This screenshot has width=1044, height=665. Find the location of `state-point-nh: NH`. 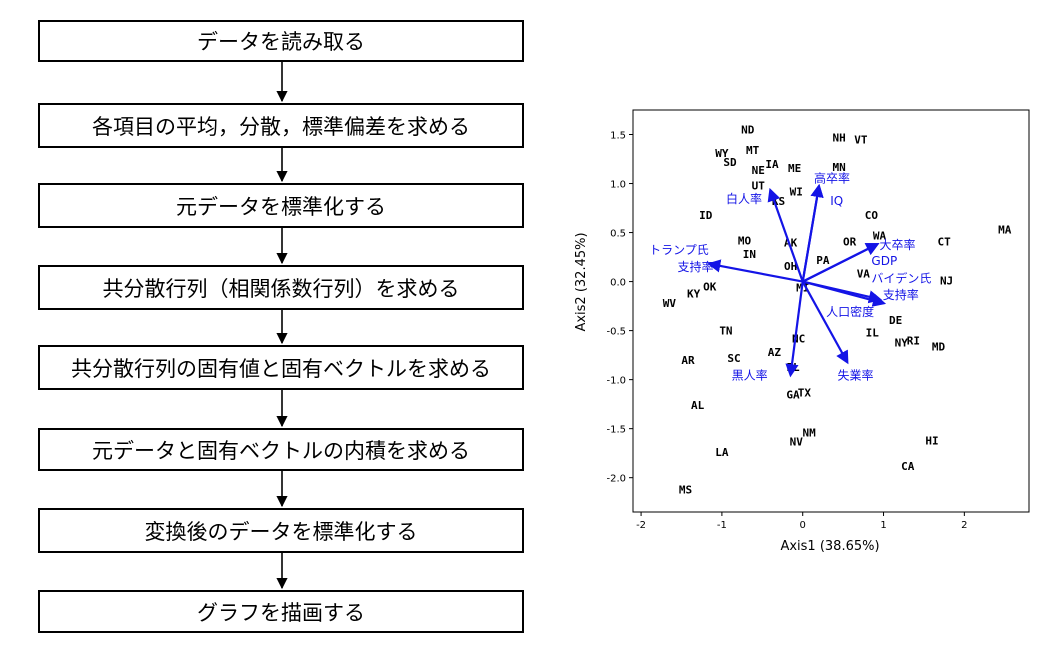

state-point-nh: NH is located at coordinates (838, 137).